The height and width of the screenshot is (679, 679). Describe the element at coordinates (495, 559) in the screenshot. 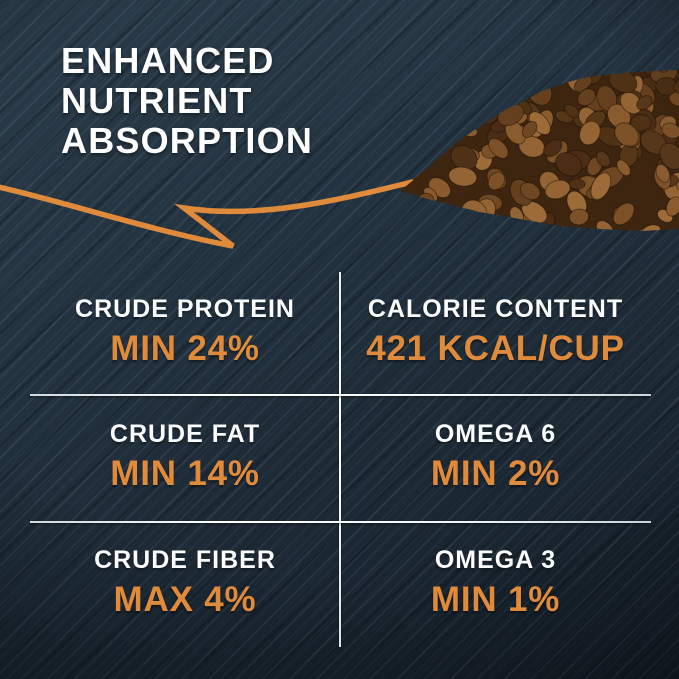

I see `stat-label: OMEGA 3` at that location.